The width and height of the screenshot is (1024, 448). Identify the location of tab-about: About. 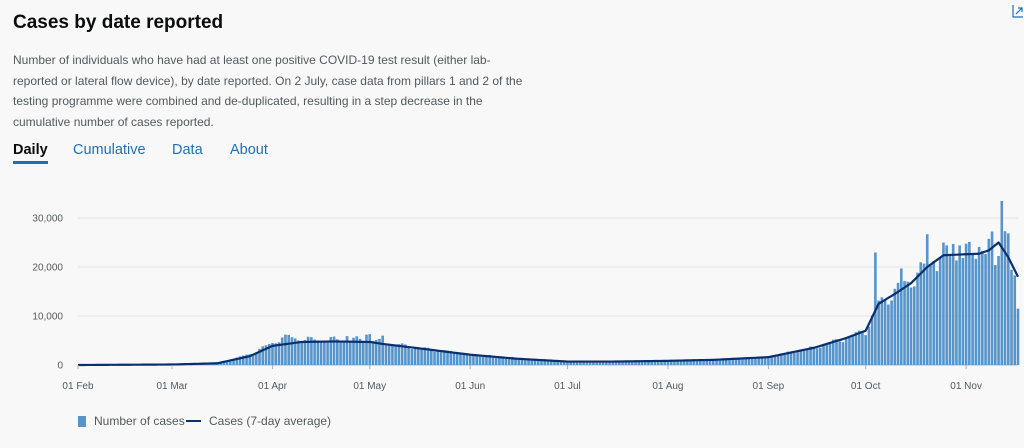
(249, 150).